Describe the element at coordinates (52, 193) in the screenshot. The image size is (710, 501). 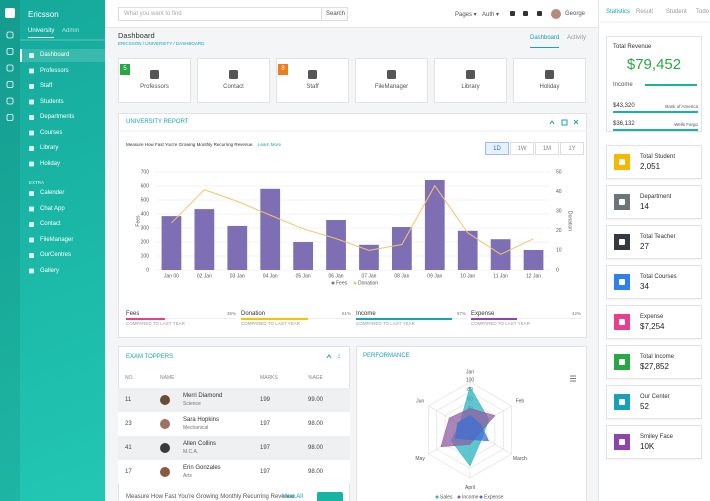
I see `menu-item: Calender` at that location.